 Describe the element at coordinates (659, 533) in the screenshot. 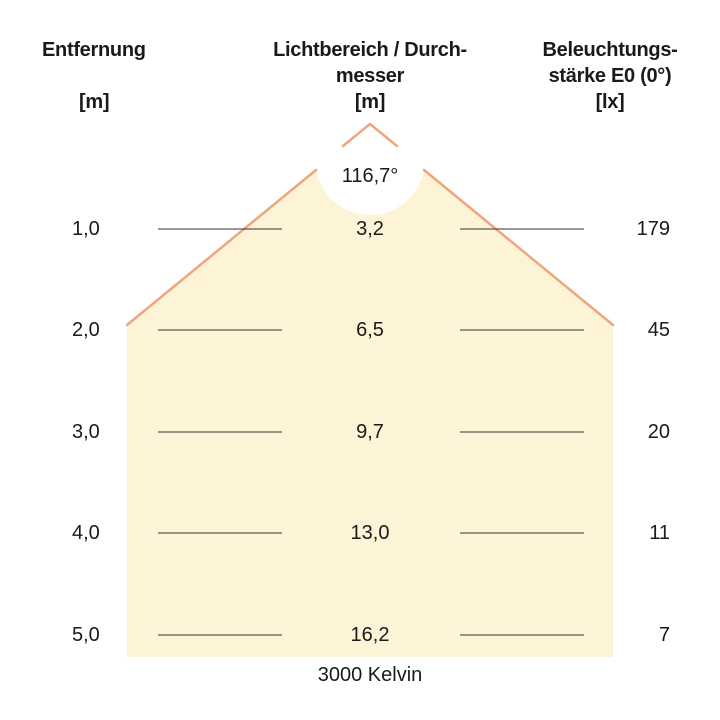

I see `lux-value-4: 11` at that location.